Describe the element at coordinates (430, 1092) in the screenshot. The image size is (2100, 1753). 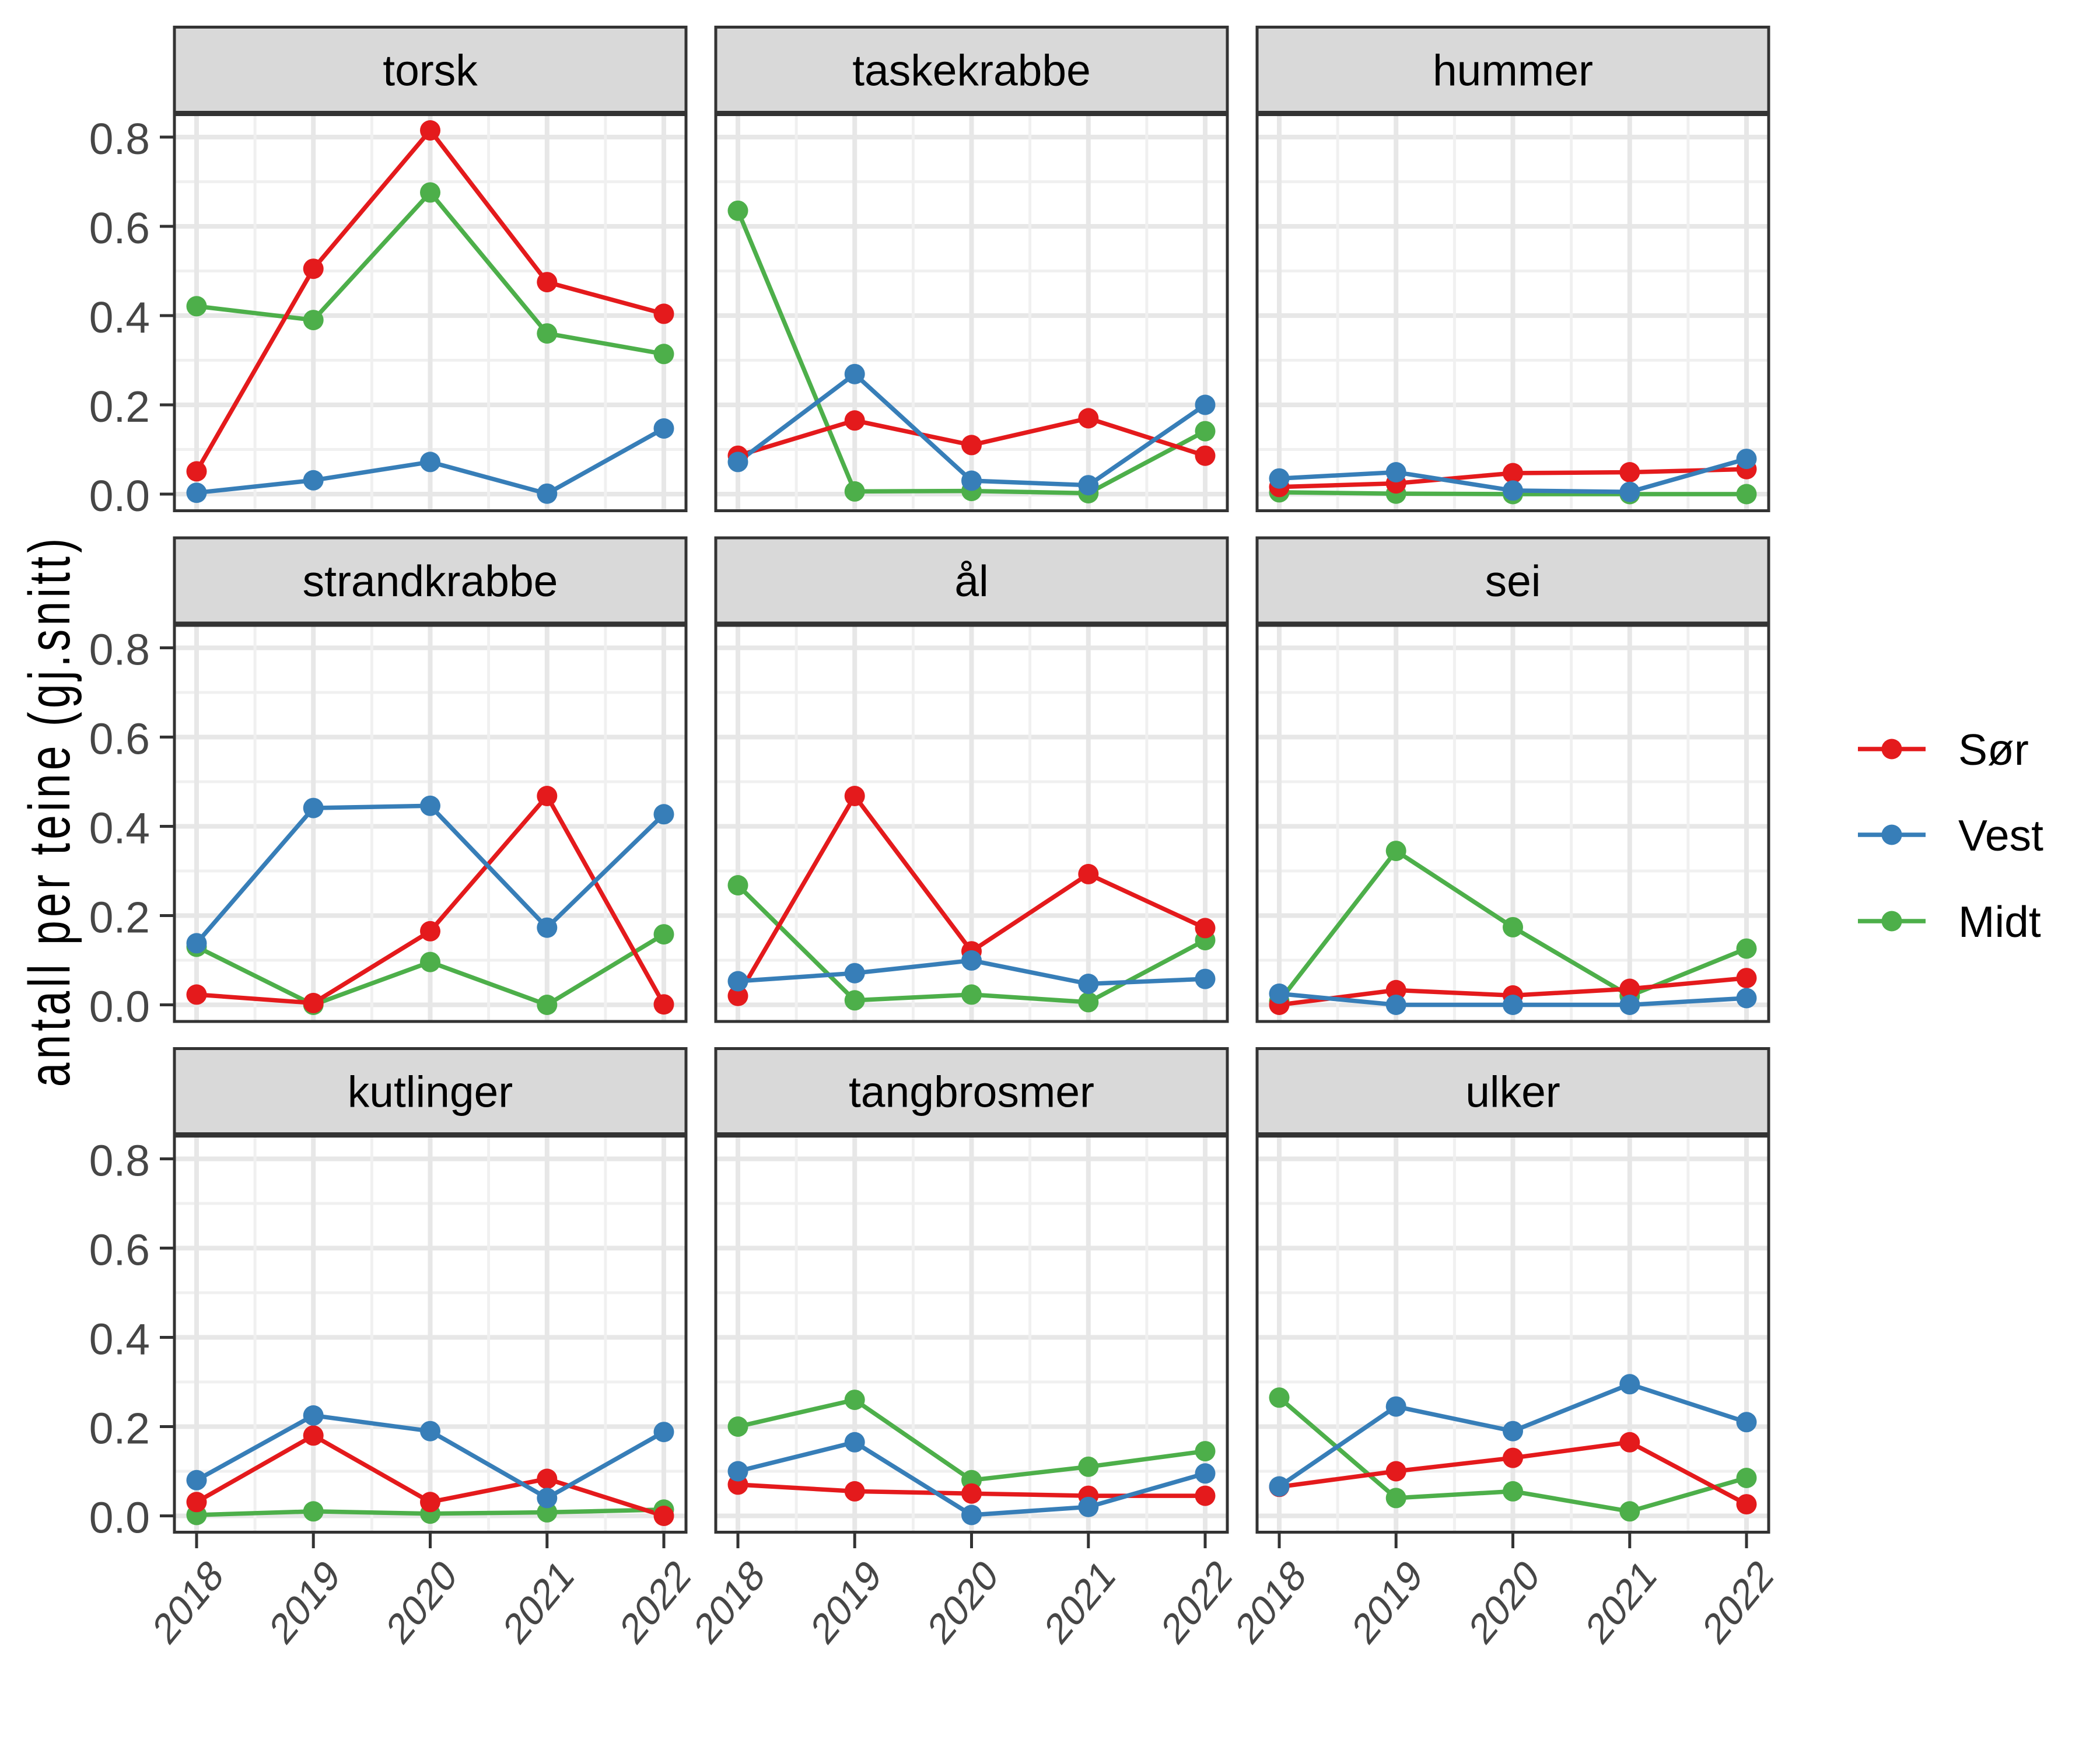
I see `svg-text: kutlinger` at that location.